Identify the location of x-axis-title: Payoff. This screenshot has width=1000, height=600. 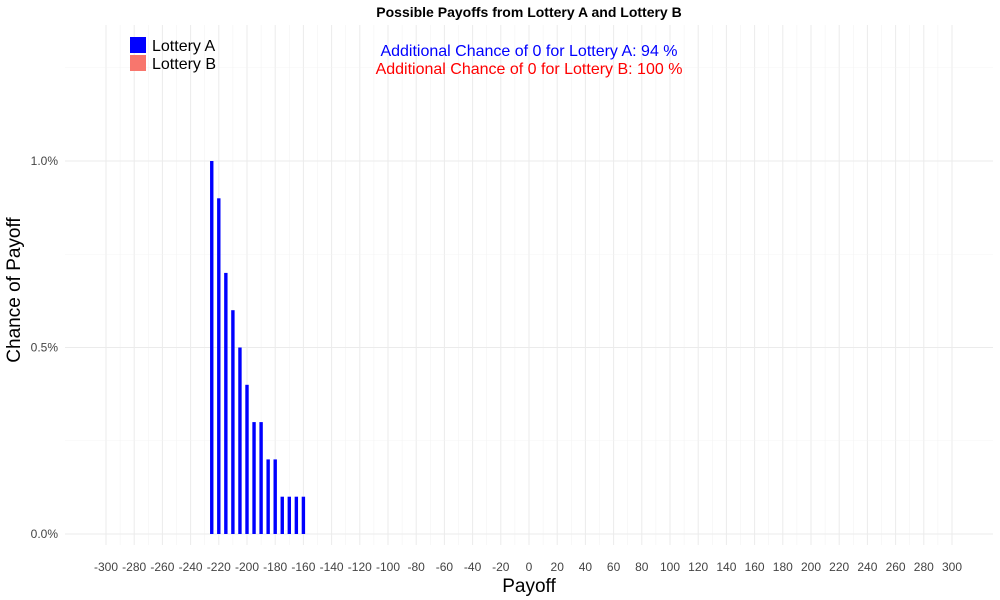
(529, 586).